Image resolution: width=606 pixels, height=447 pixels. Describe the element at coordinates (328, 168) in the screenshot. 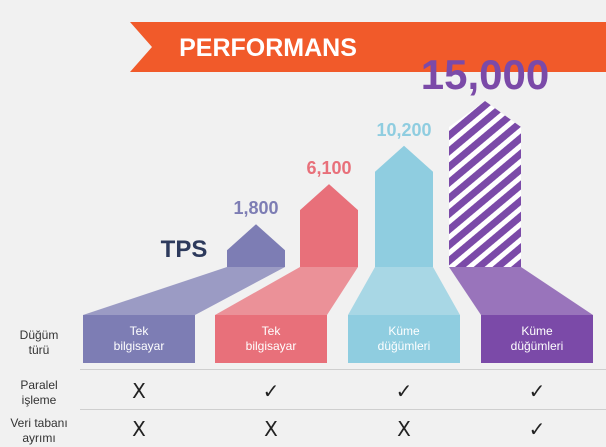

I see `bar-value-label: 6,100` at that location.